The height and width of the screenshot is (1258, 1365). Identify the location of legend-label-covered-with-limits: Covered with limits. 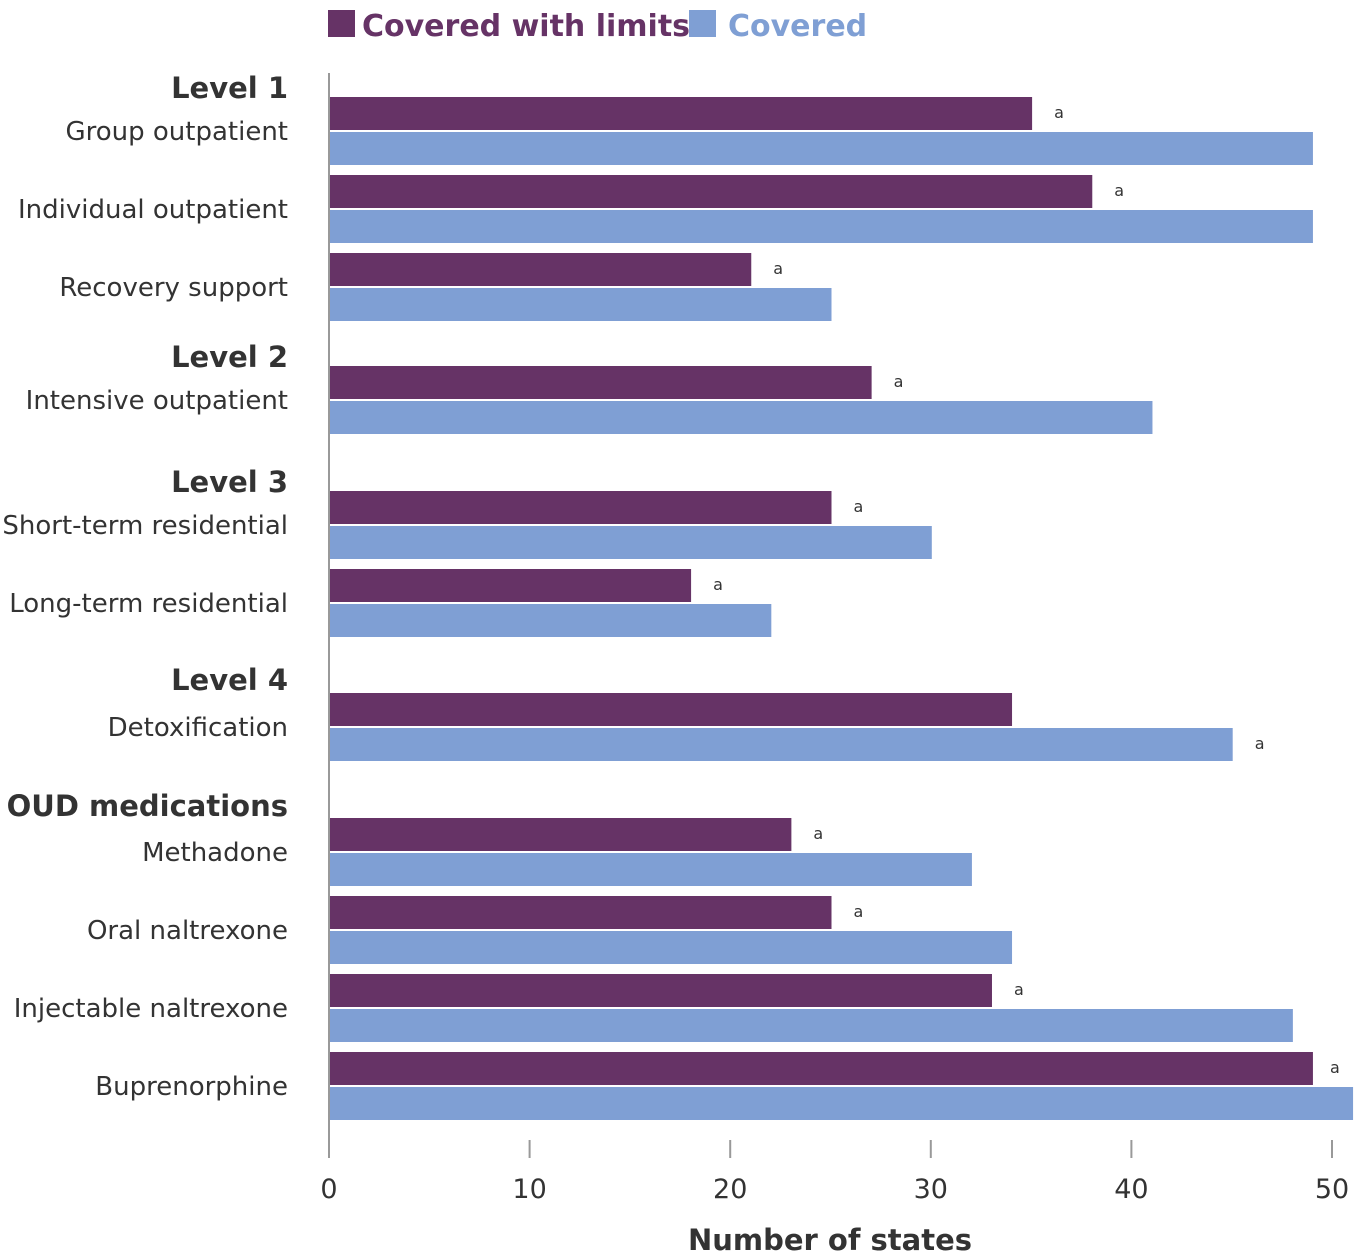
(526, 26).